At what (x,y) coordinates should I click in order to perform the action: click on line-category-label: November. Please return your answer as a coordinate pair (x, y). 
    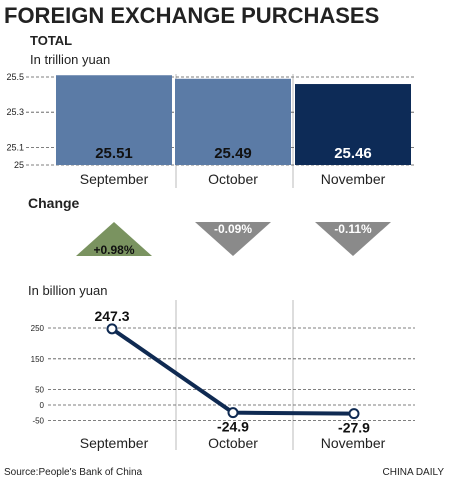
    Looking at the image, I should click on (353, 443).